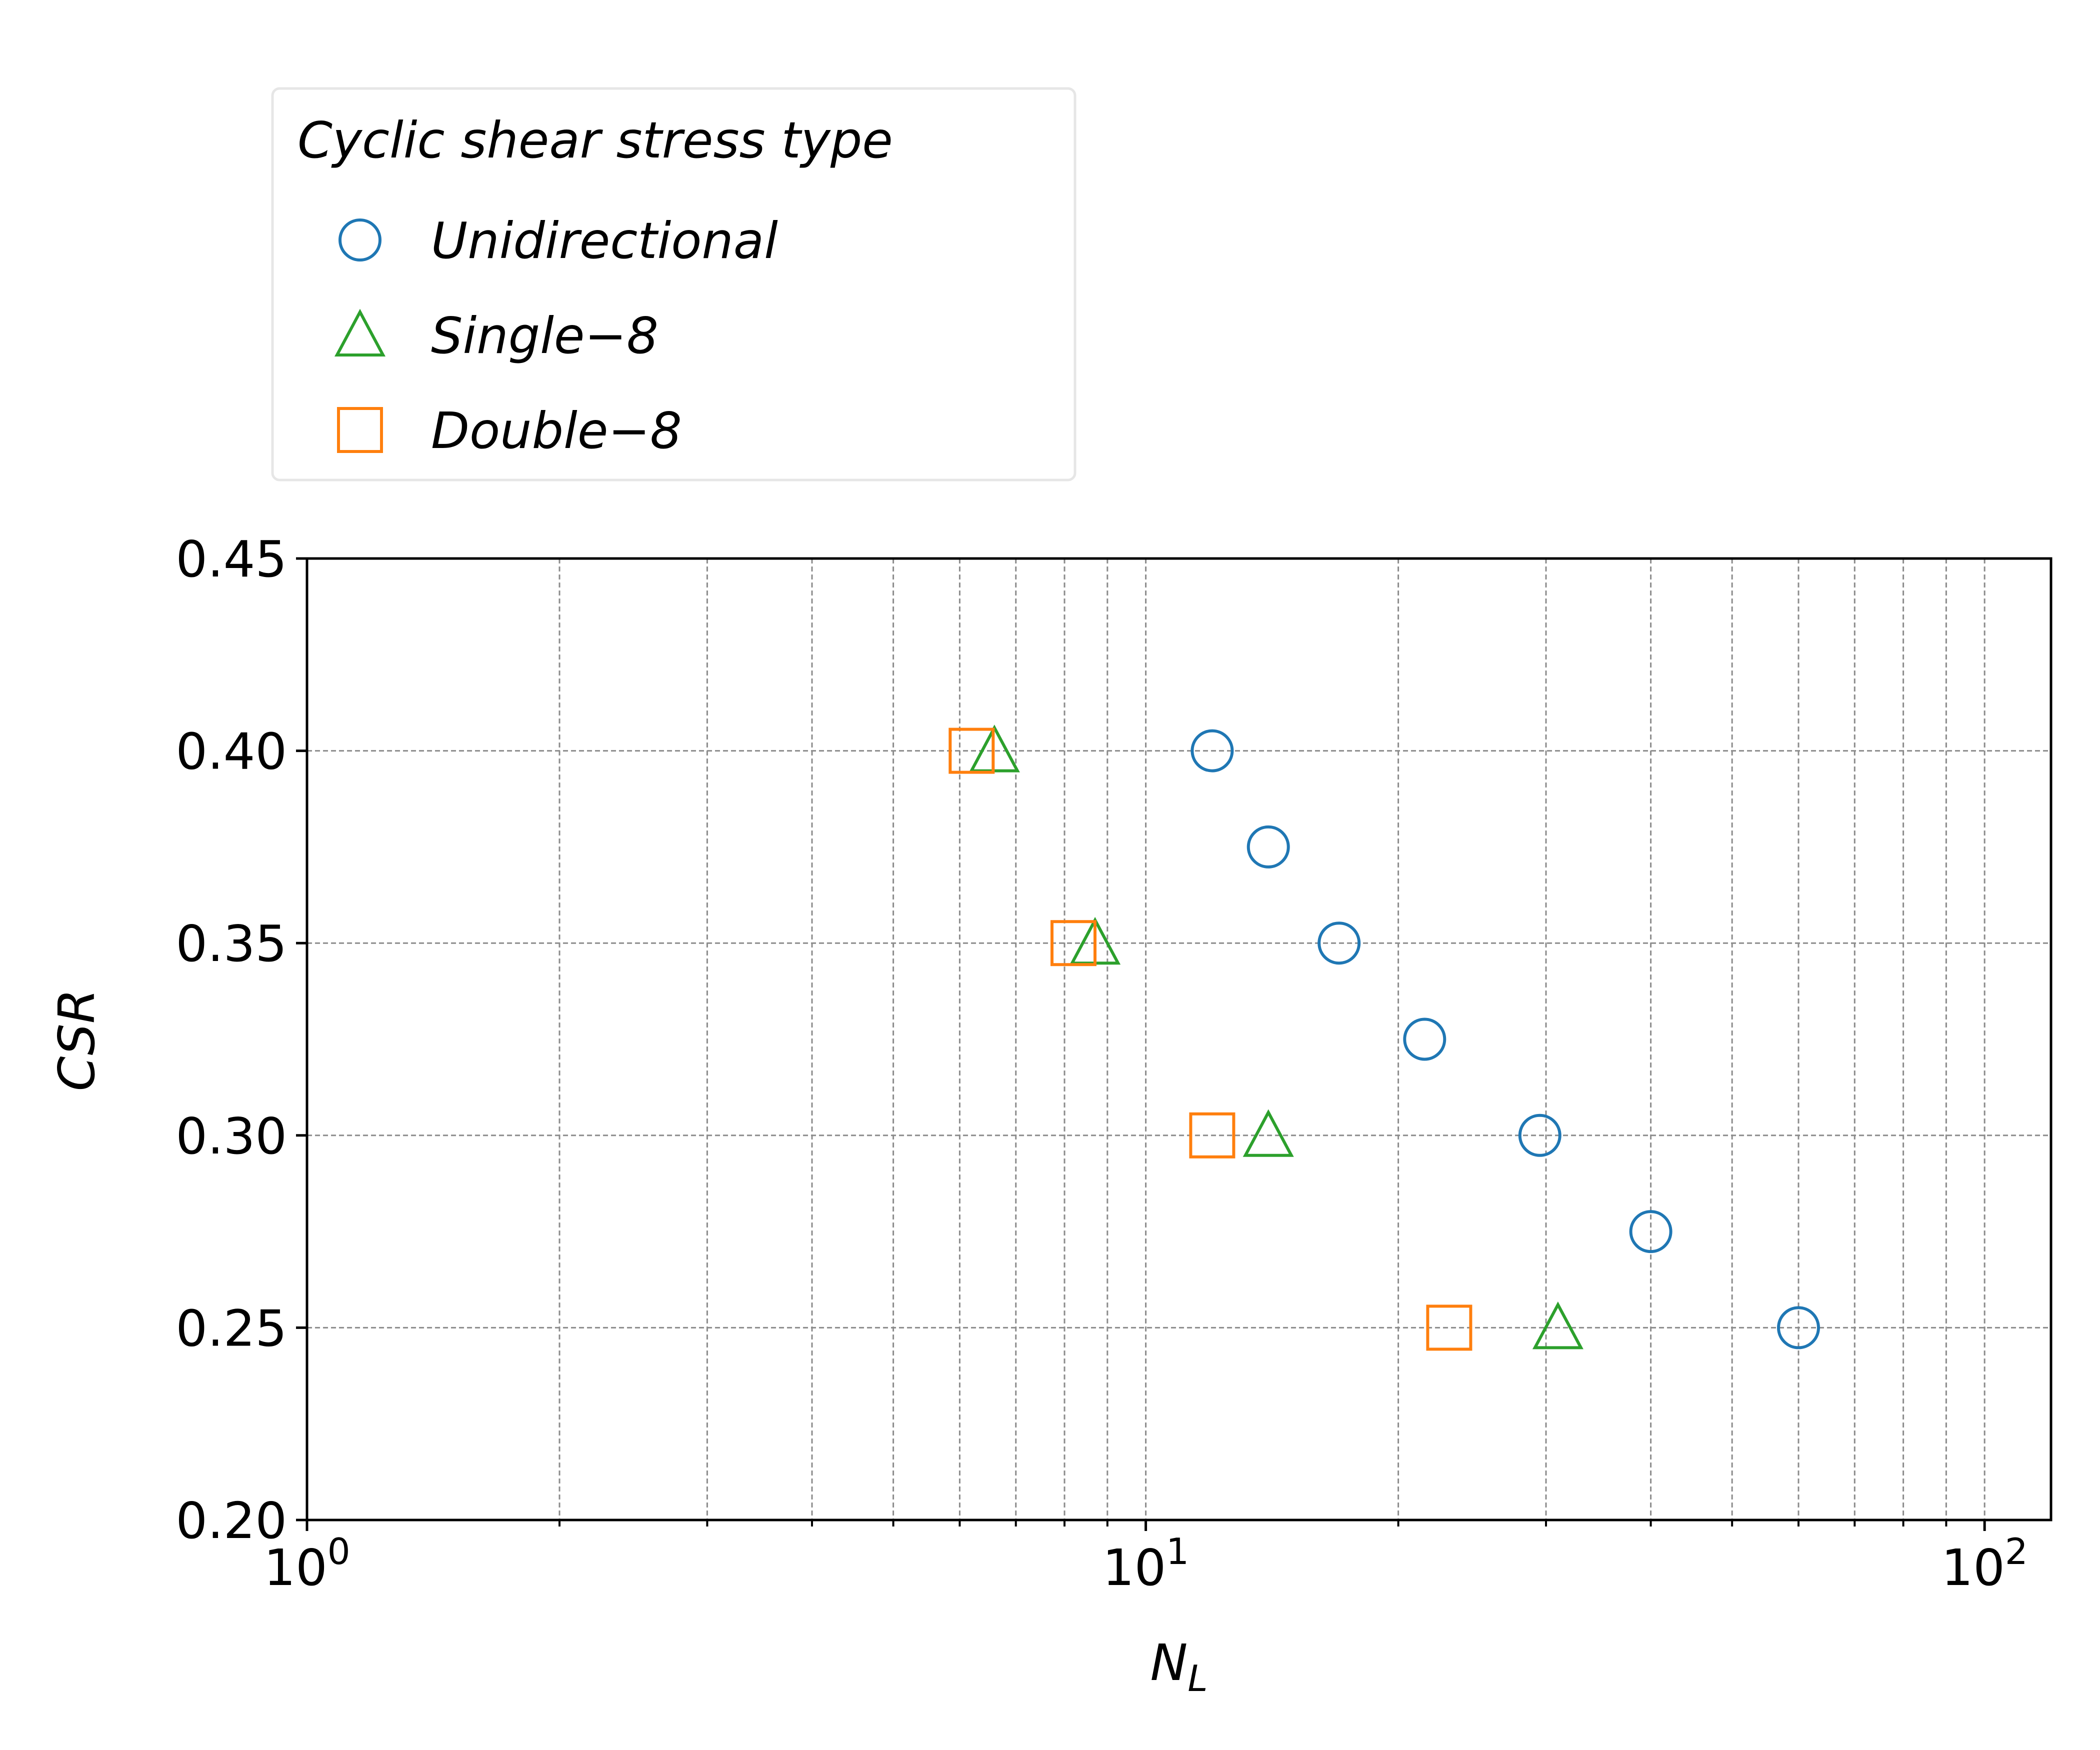 The height and width of the screenshot is (1750, 2100). What do you see at coordinates (360, 332) in the screenshot?
I see `legend-triangle-marker` at bounding box center [360, 332].